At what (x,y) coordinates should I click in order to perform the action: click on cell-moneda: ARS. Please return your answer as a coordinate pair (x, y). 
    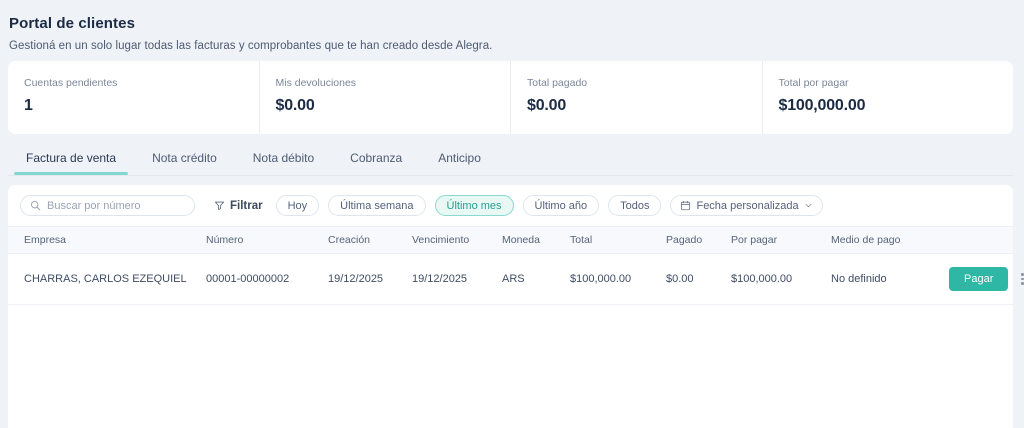
    Looking at the image, I should click on (536, 279).